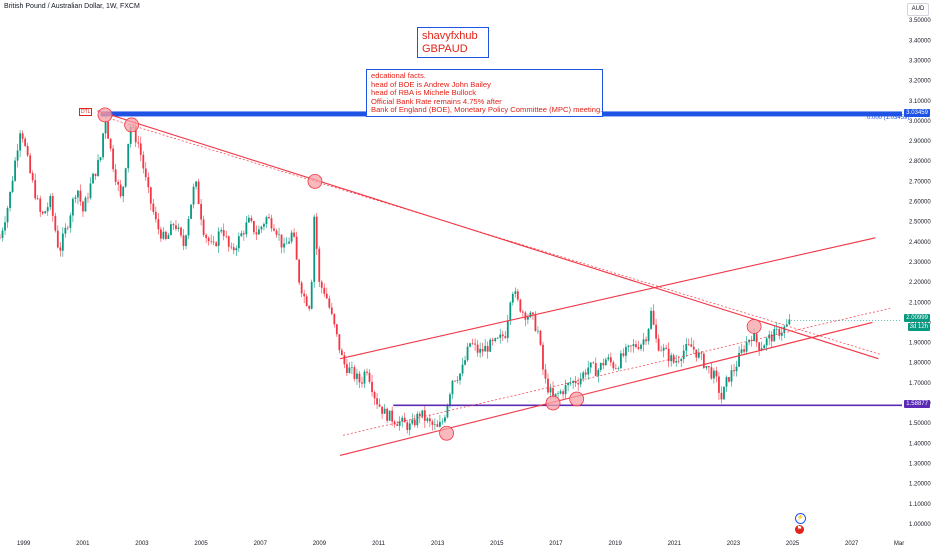 This screenshot has height=555, width=932. What do you see at coordinates (607, 298) in the screenshot?
I see `trendline` at bounding box center [607, 298].